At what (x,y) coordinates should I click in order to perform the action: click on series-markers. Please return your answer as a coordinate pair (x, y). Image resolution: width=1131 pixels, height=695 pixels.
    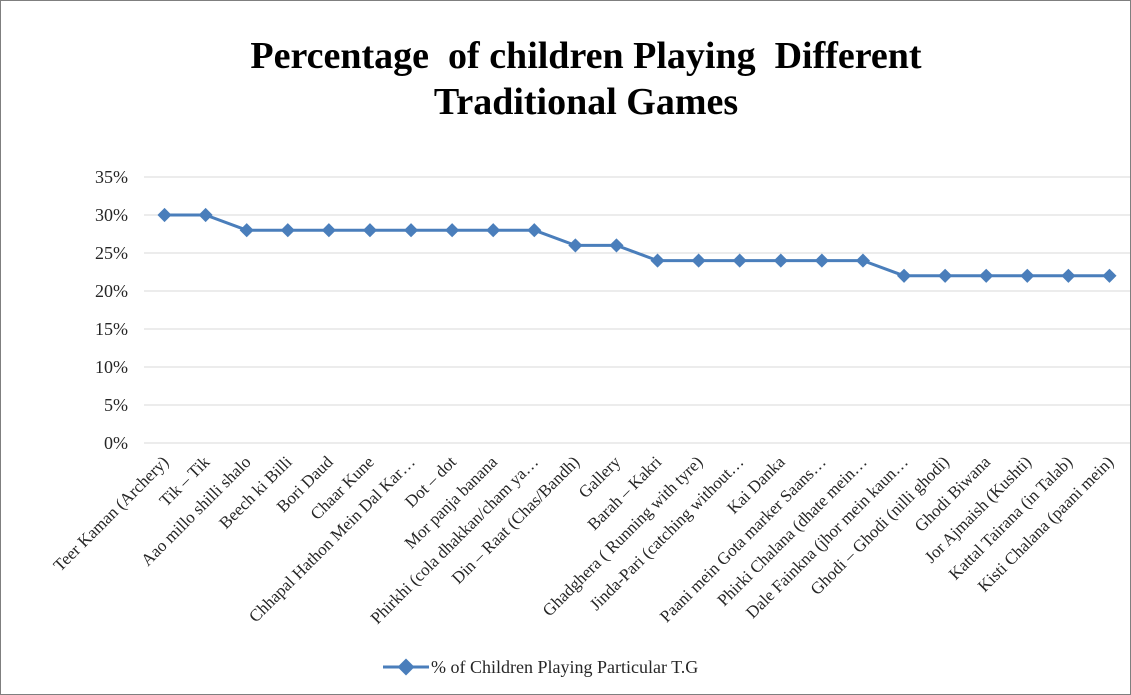
    Looking at the image, I should click on (637, 245).